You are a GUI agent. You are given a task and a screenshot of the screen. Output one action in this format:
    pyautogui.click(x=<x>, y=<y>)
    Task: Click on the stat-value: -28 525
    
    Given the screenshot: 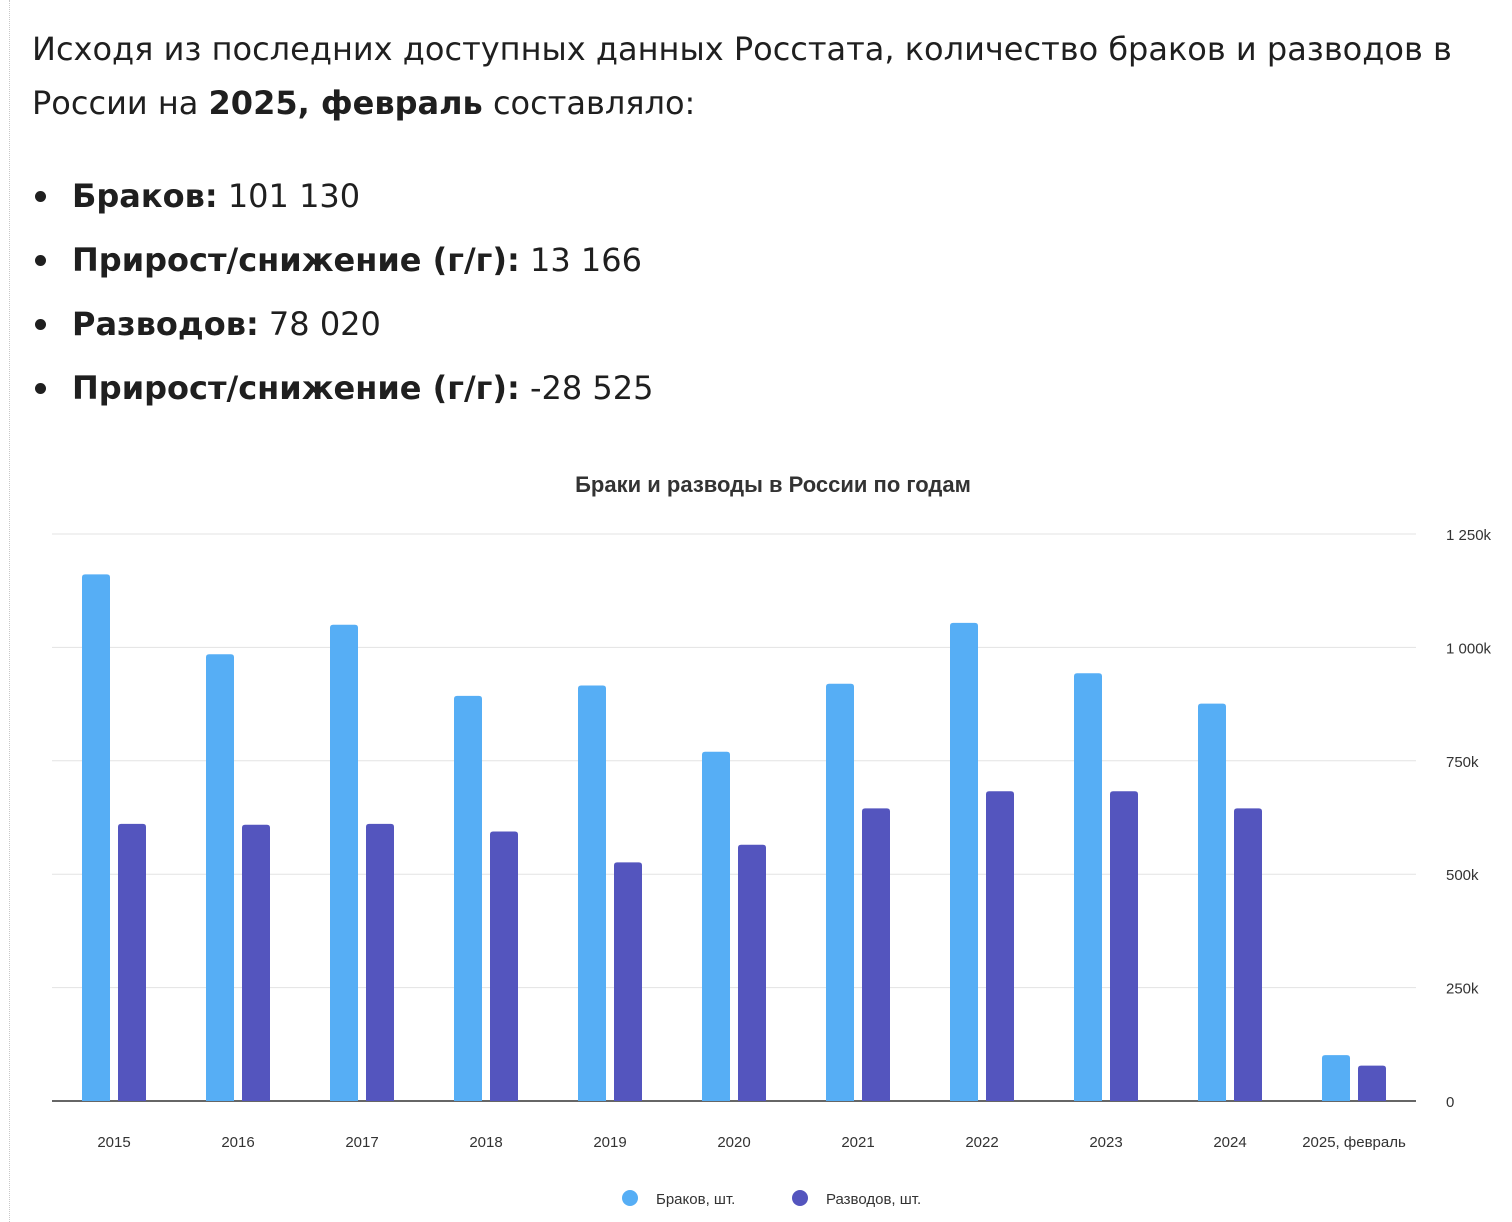 What is the action you would take?
    pyautogui.click(x=586, y=388)
    